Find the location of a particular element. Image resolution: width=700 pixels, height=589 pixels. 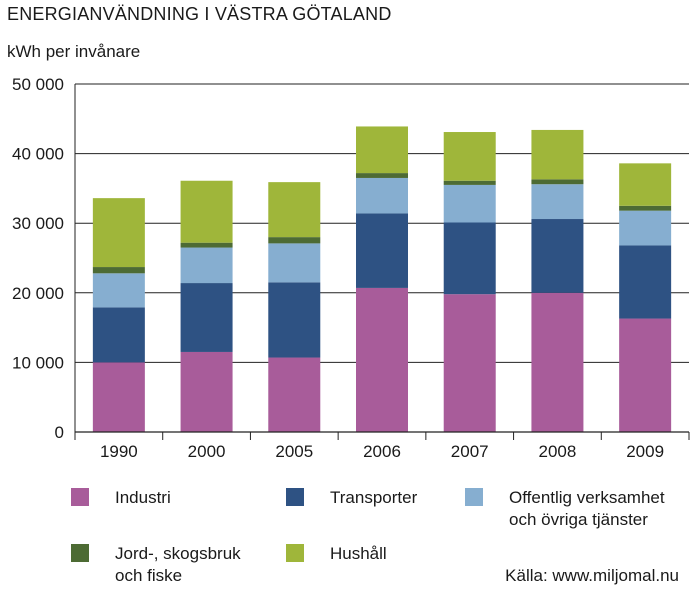

x-tick-label: 2009 is located at coordinates (645, 451).